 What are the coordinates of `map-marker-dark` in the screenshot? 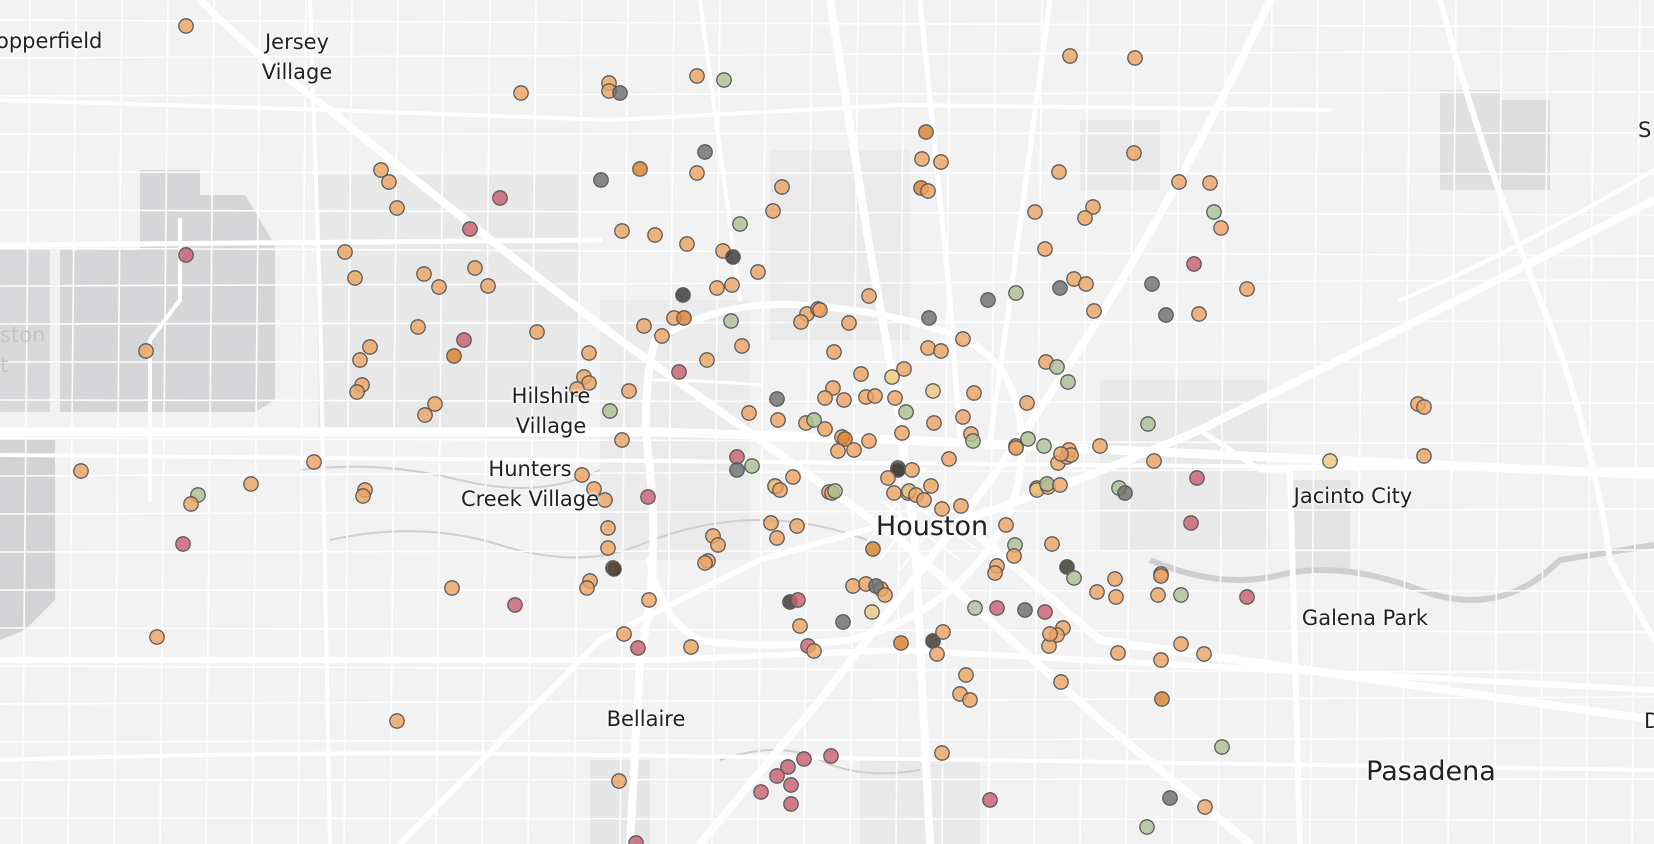 It's located at (614, 569).